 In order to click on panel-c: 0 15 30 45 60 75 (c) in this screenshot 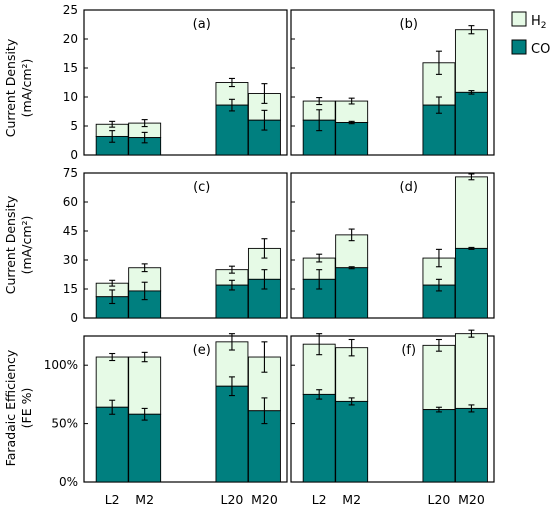, I will do `click(175, 245)`.